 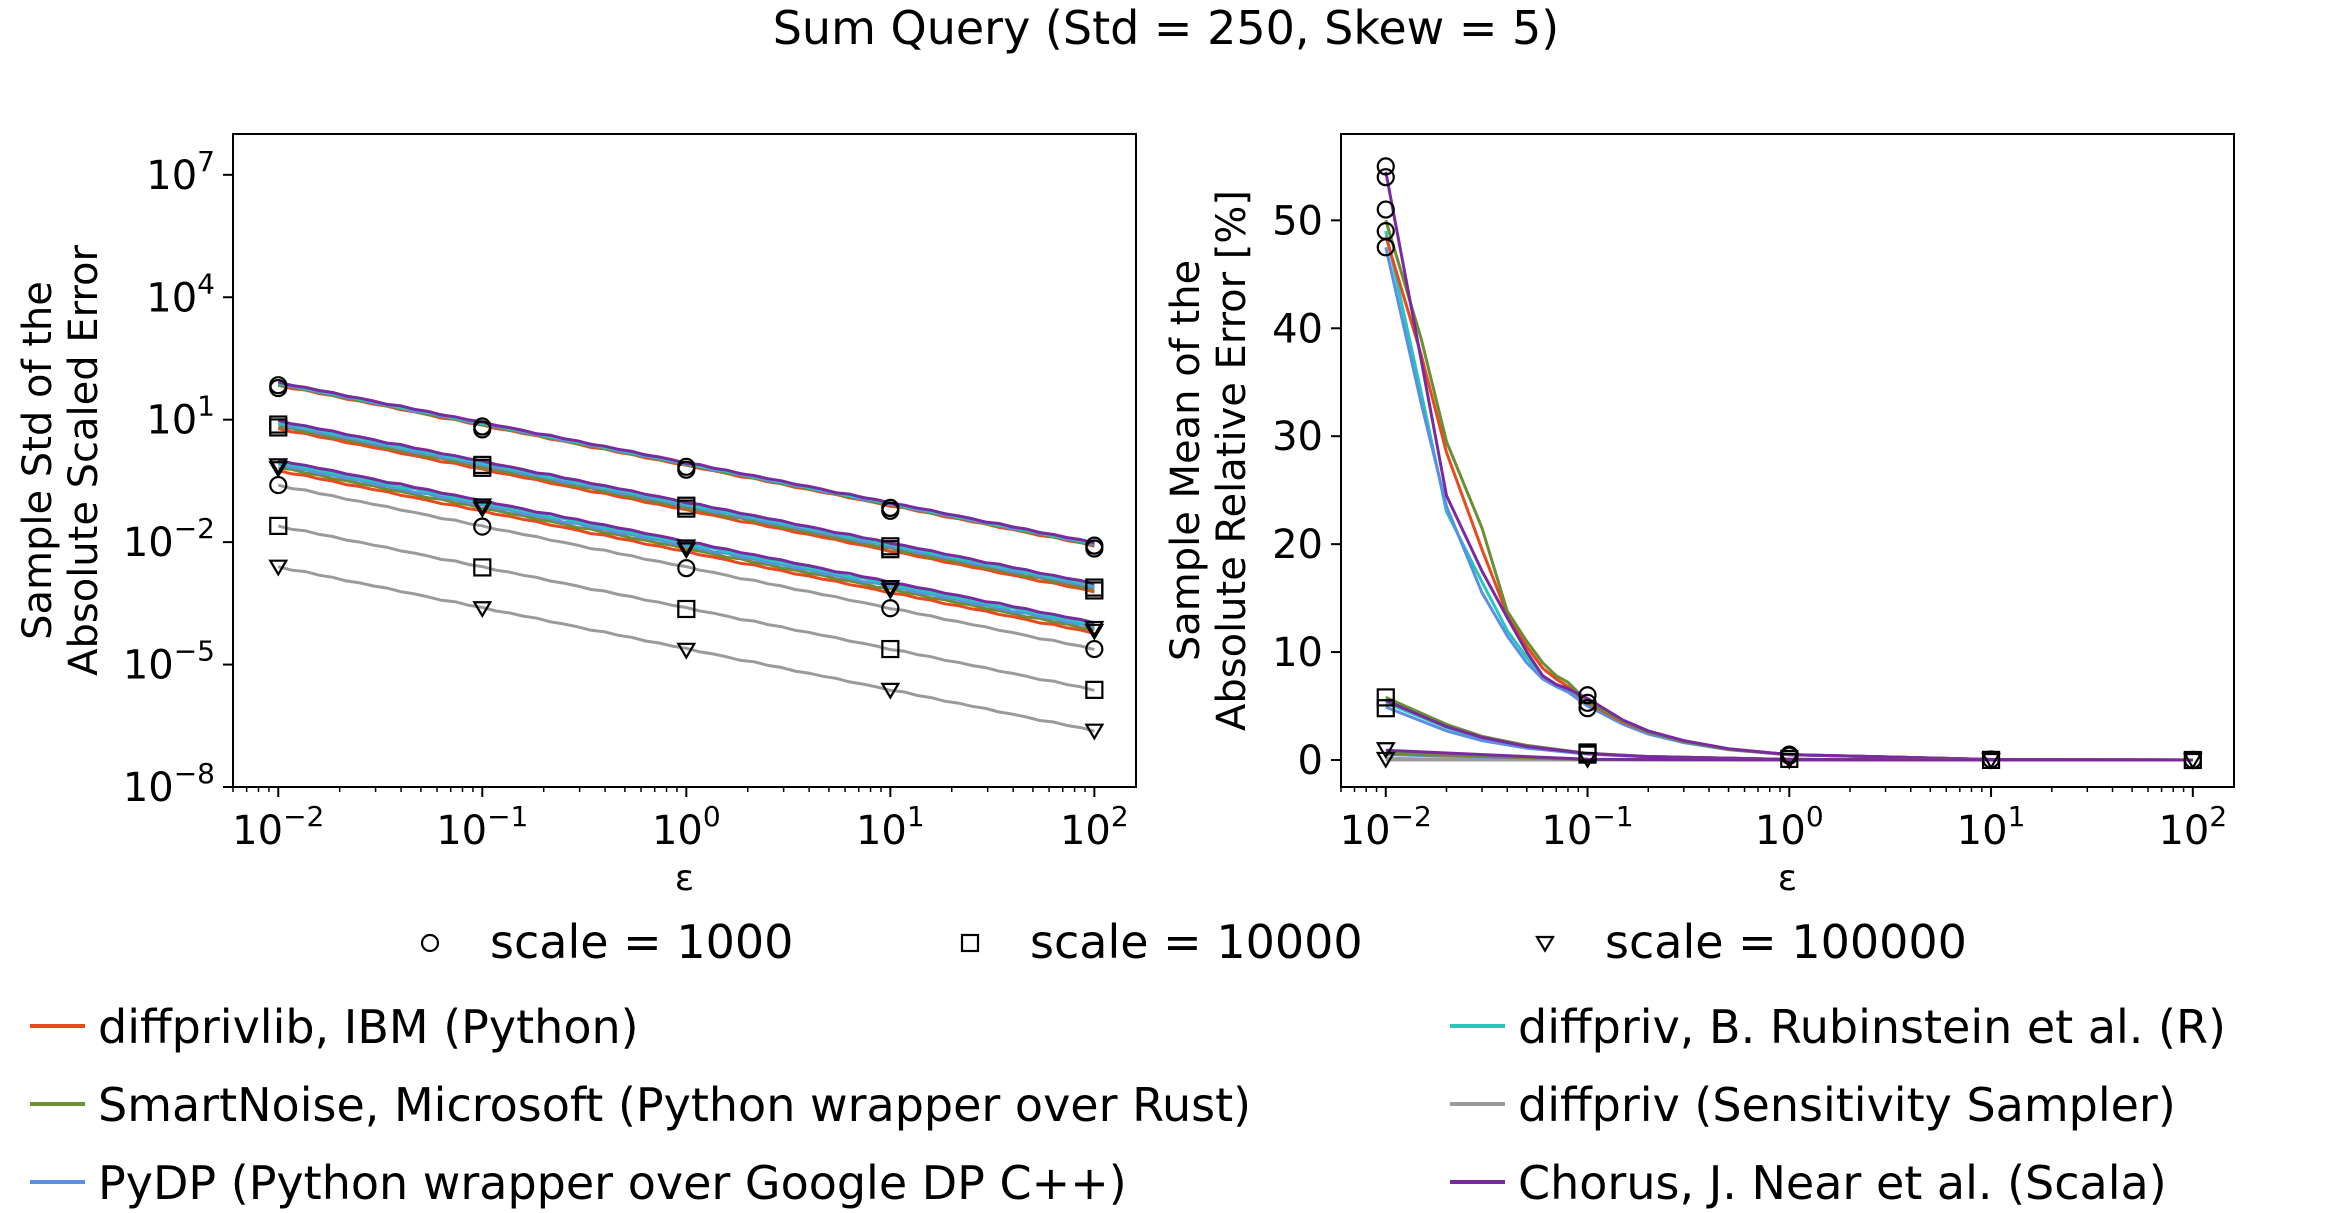 I want to click on y-tick-label: 0, so click(x=1310, y=761).